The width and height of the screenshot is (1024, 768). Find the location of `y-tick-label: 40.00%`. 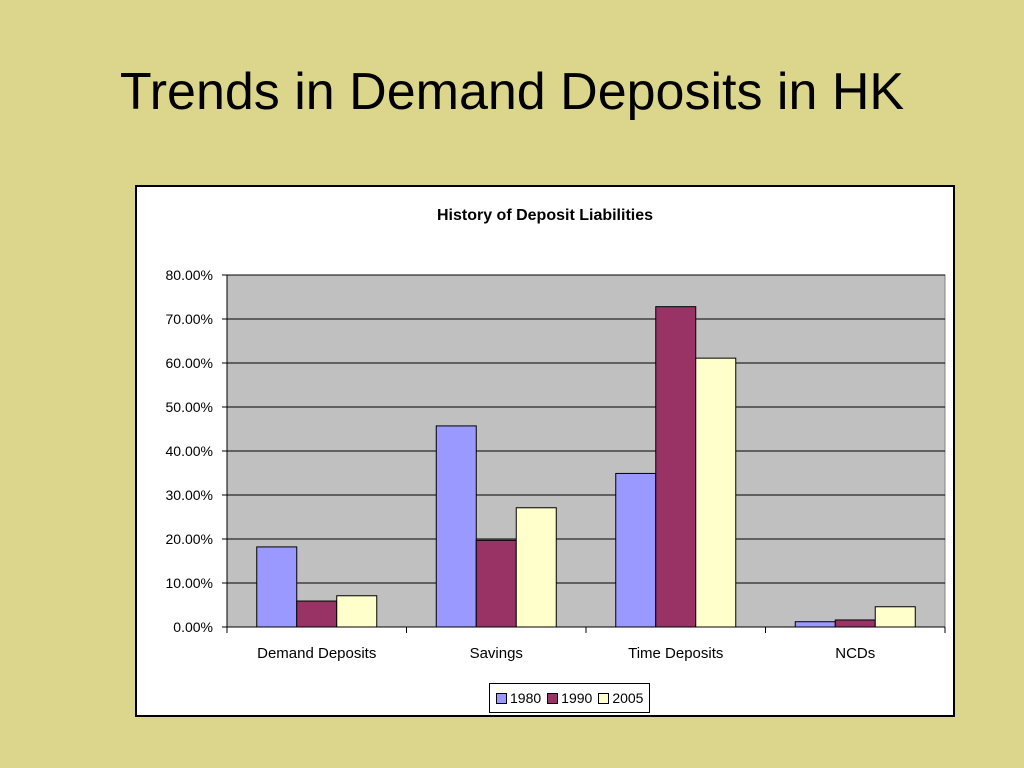

y-tick-label: 40.00% is located at coordinates (189, 451).